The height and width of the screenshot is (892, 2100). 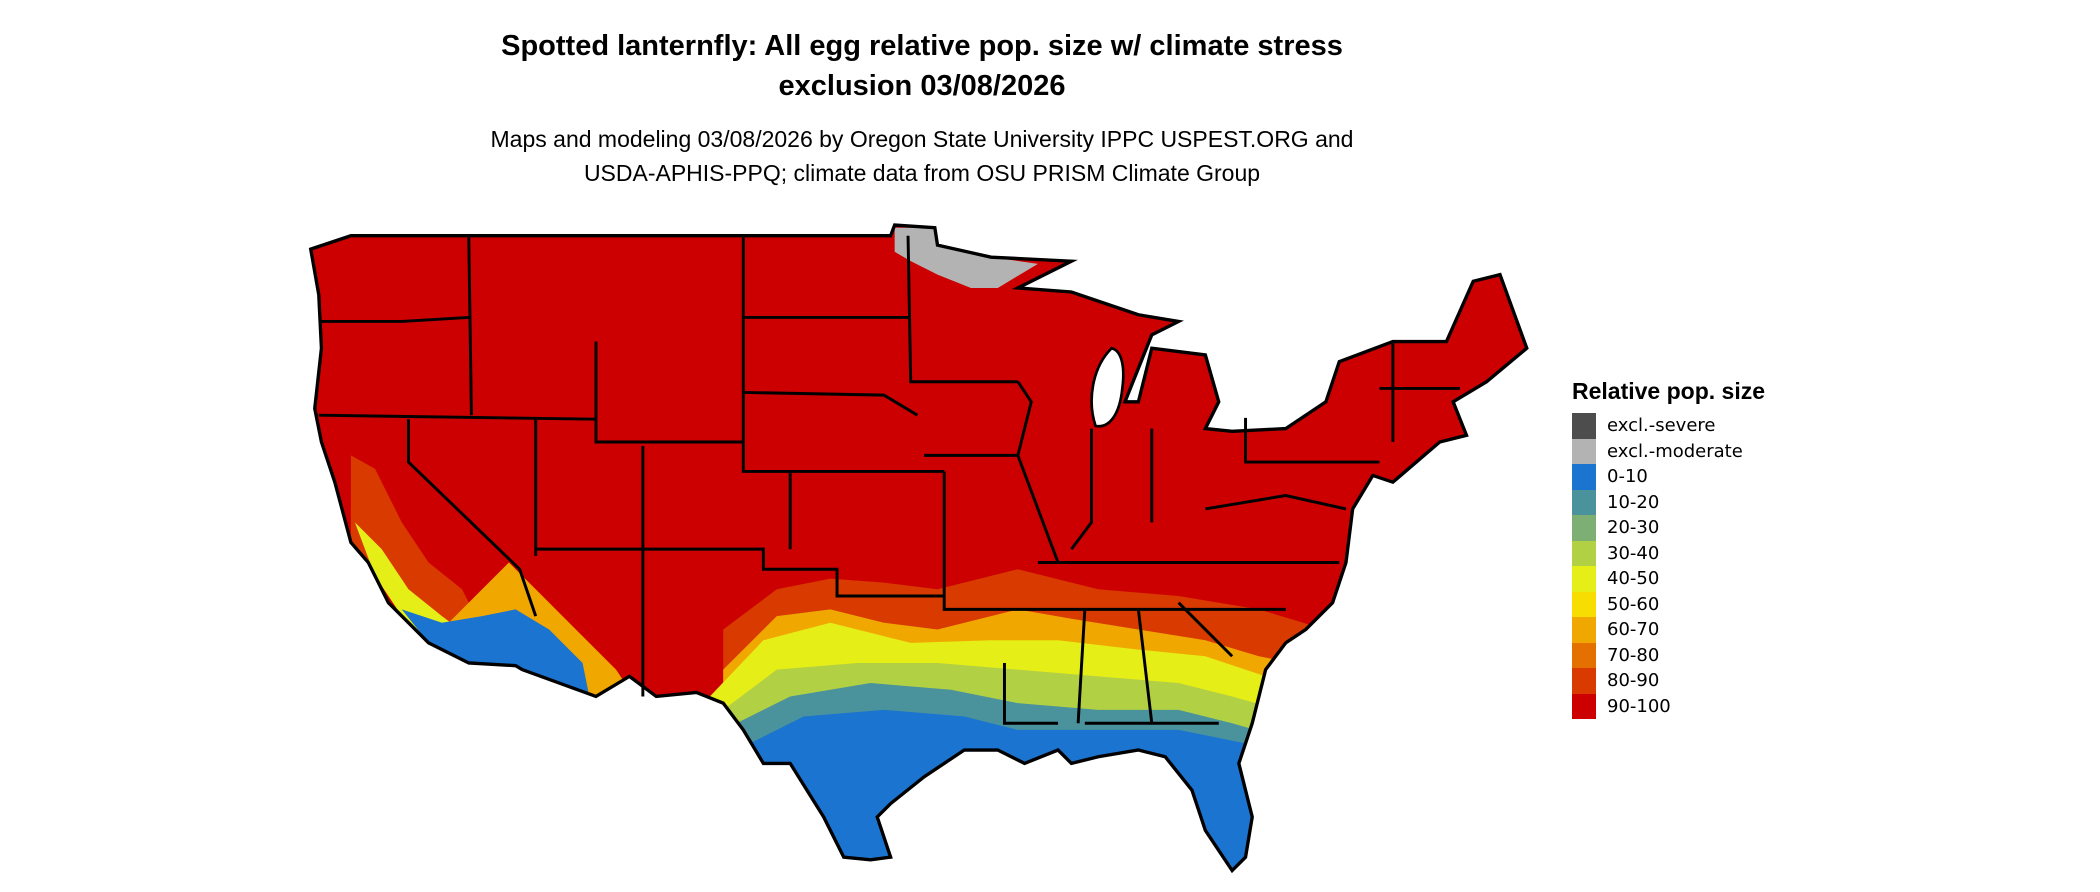 I want to click on map-title-line2: exclusion 03/08/2026, so click(x=922, y=86).